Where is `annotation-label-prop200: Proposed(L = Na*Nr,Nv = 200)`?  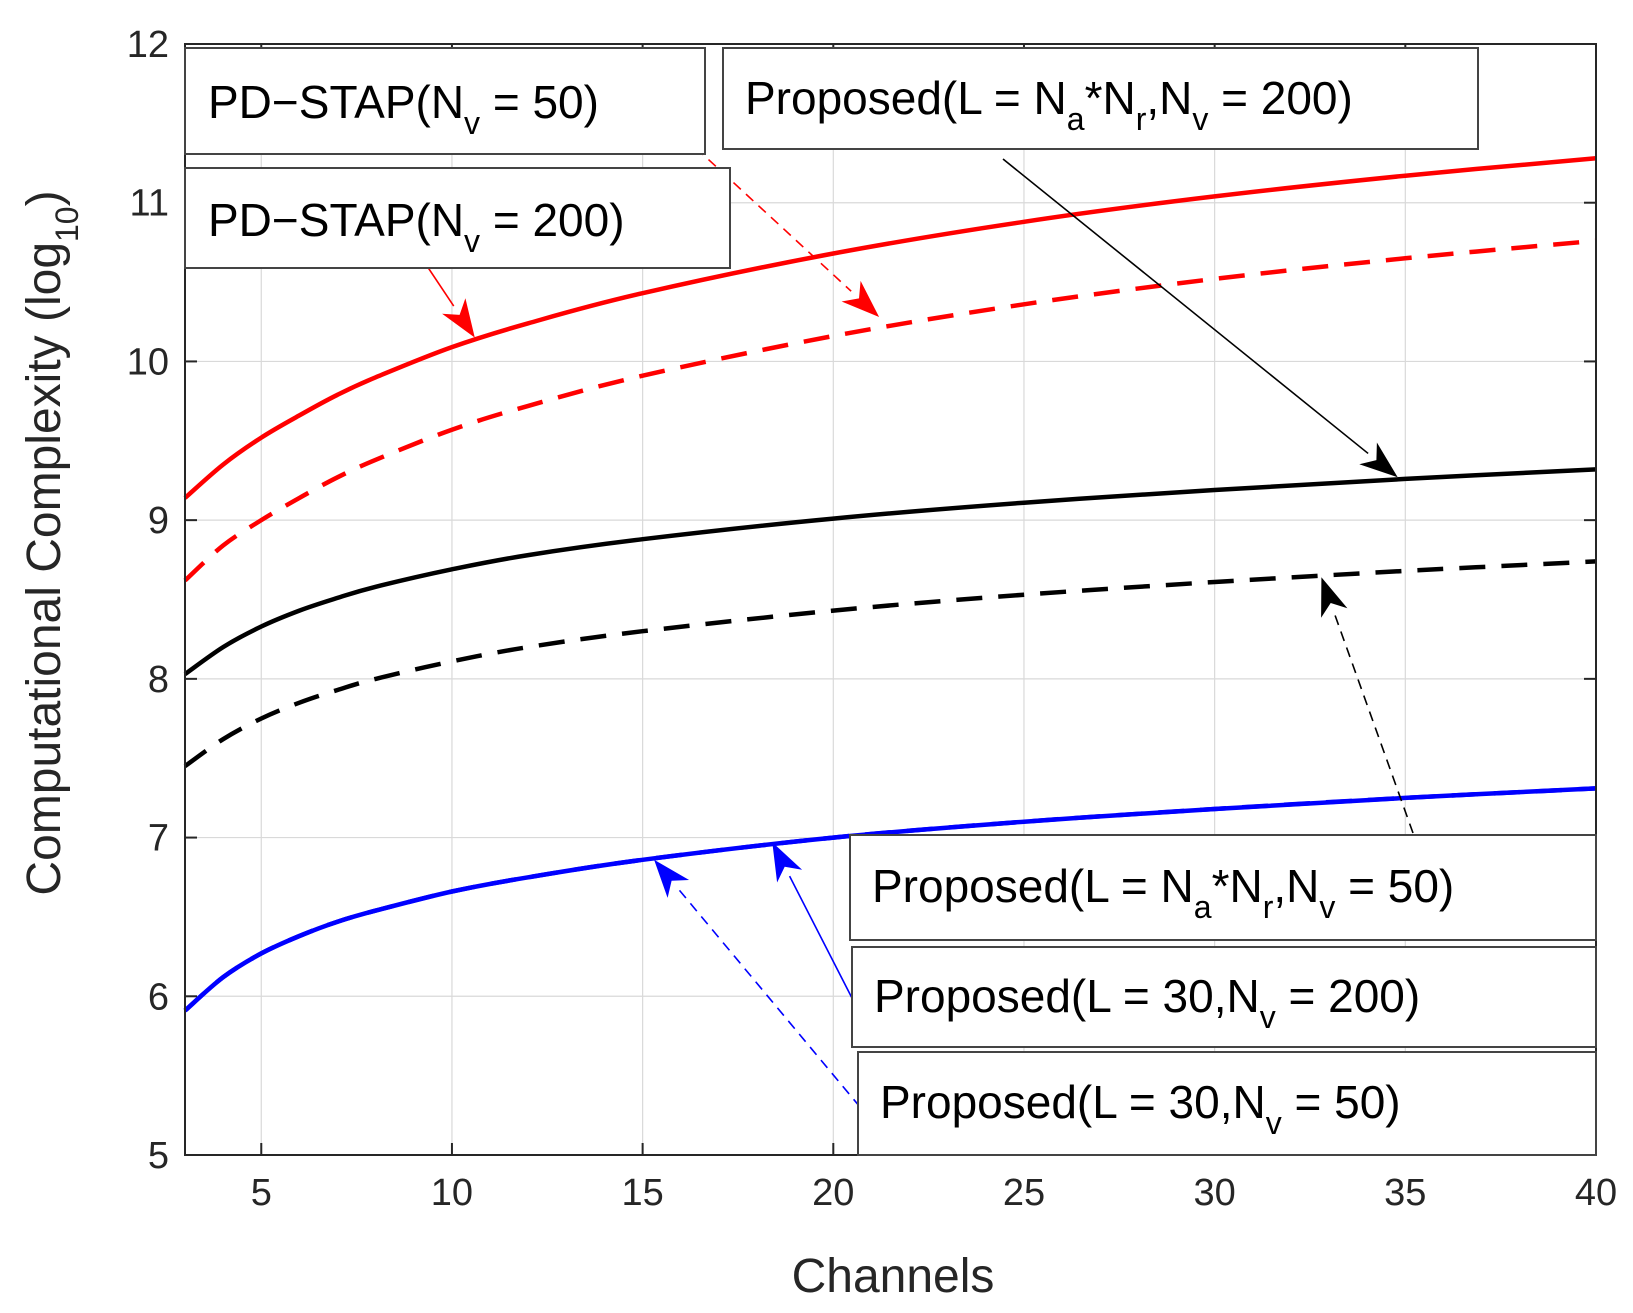 annotation-label-prop200: Proposed(L = Na*Nr,Nv = 200) is located at coordinates (1049, 104).